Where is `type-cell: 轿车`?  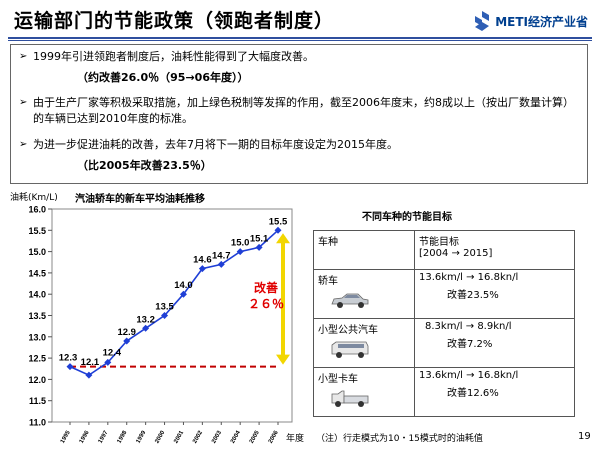
type-cell: 轿车 is located at coordinates (364, 294).